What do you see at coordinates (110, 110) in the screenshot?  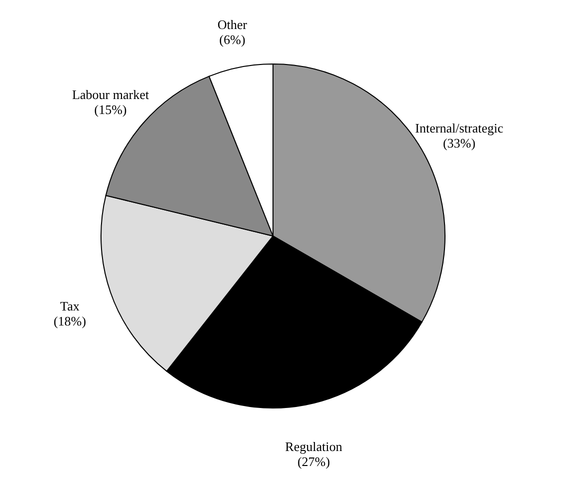 I see `data-label: (15%)` at bounding box center [110, 110].